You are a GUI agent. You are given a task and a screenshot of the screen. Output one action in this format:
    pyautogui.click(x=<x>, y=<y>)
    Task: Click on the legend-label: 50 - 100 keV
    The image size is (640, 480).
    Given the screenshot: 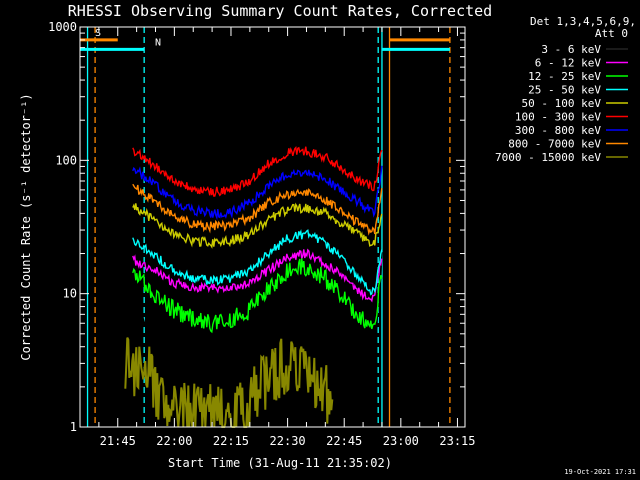 What is the action you would take?
    pyautogui.click(x=562, y=103)
    